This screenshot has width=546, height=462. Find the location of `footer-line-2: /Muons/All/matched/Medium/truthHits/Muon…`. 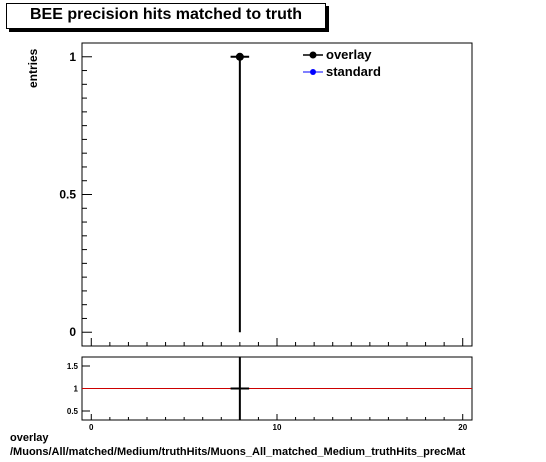

footer-line-2: /Muons/All/matched/Medium/truthHits/Muon… is located at coordinates (238, 452).